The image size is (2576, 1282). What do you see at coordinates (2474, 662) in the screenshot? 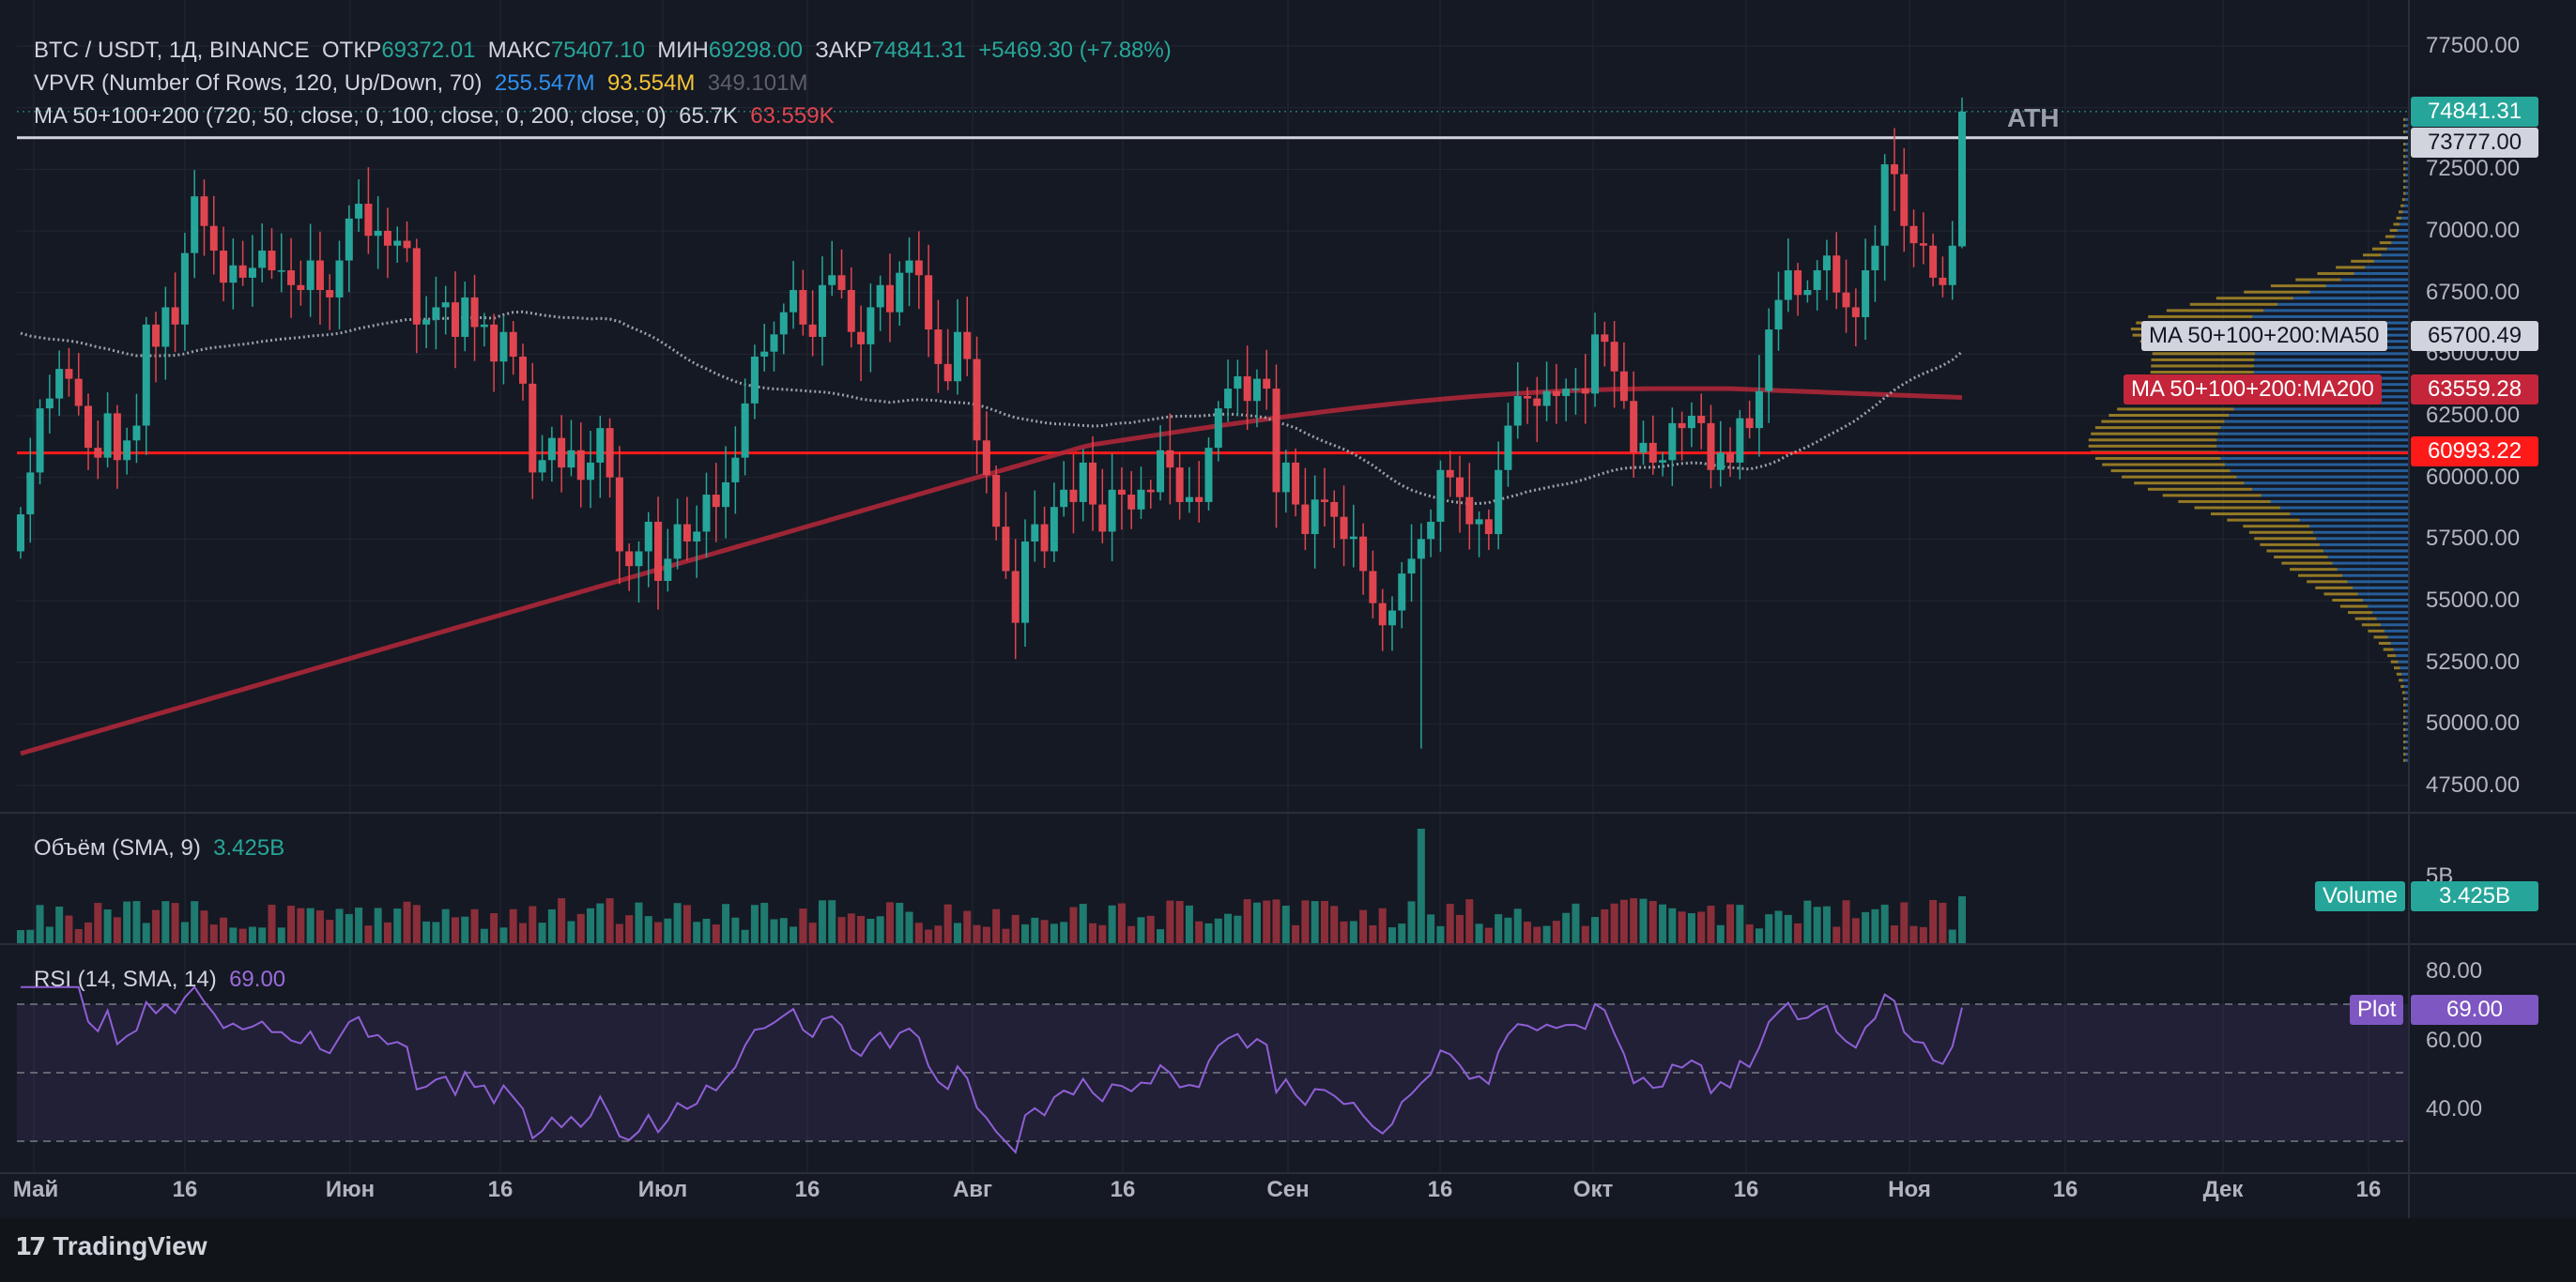
I see `price-axis-tick: 52500.00` at bounding box center [2474, 662].